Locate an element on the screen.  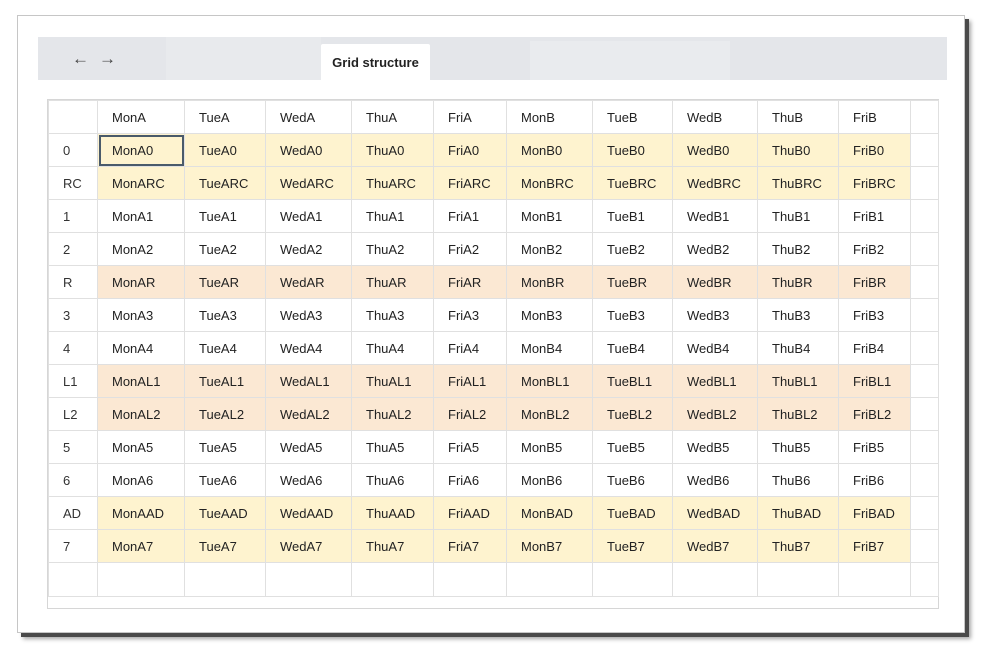
grid-cell: ThuBL1 is located at coordinates (798, 381).